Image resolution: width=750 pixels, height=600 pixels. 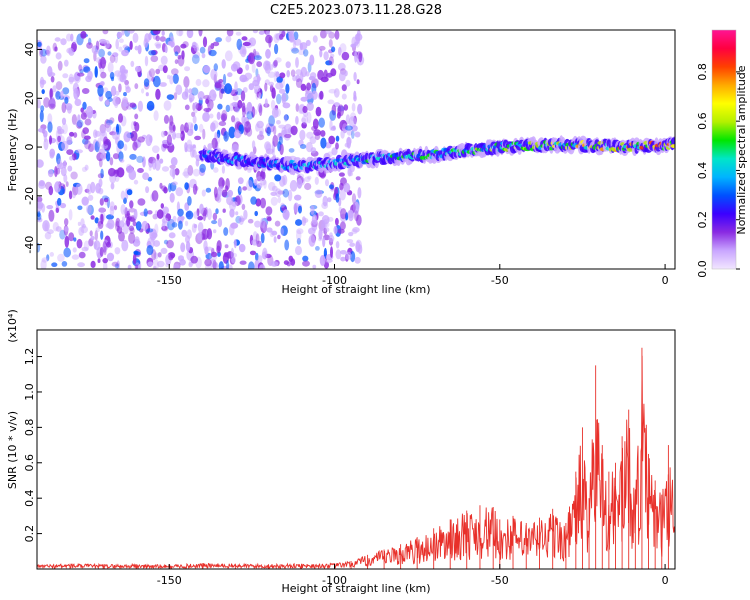 What do you see at coordinates (29, 392) in the screenshot?
I see `y-tick-label: 1.0` at bounding box center [29, 392].